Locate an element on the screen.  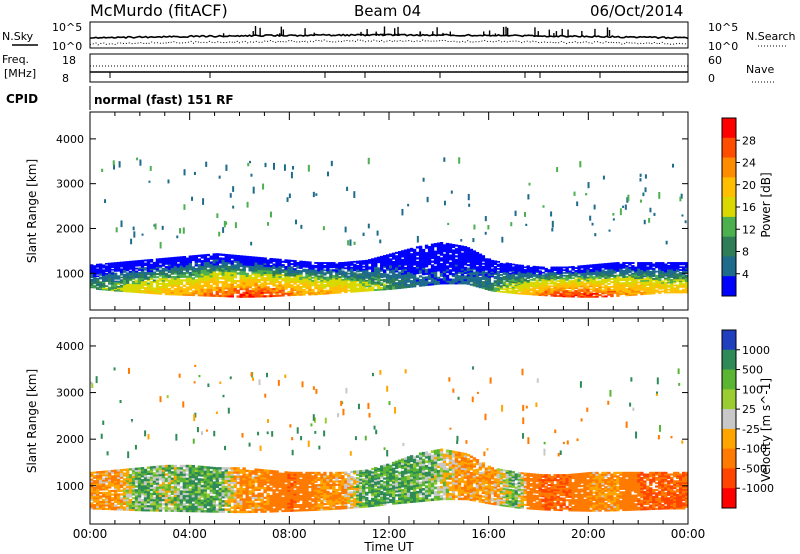
station-title: McMurdo (fitACF) is located at coordinates (159, 10).